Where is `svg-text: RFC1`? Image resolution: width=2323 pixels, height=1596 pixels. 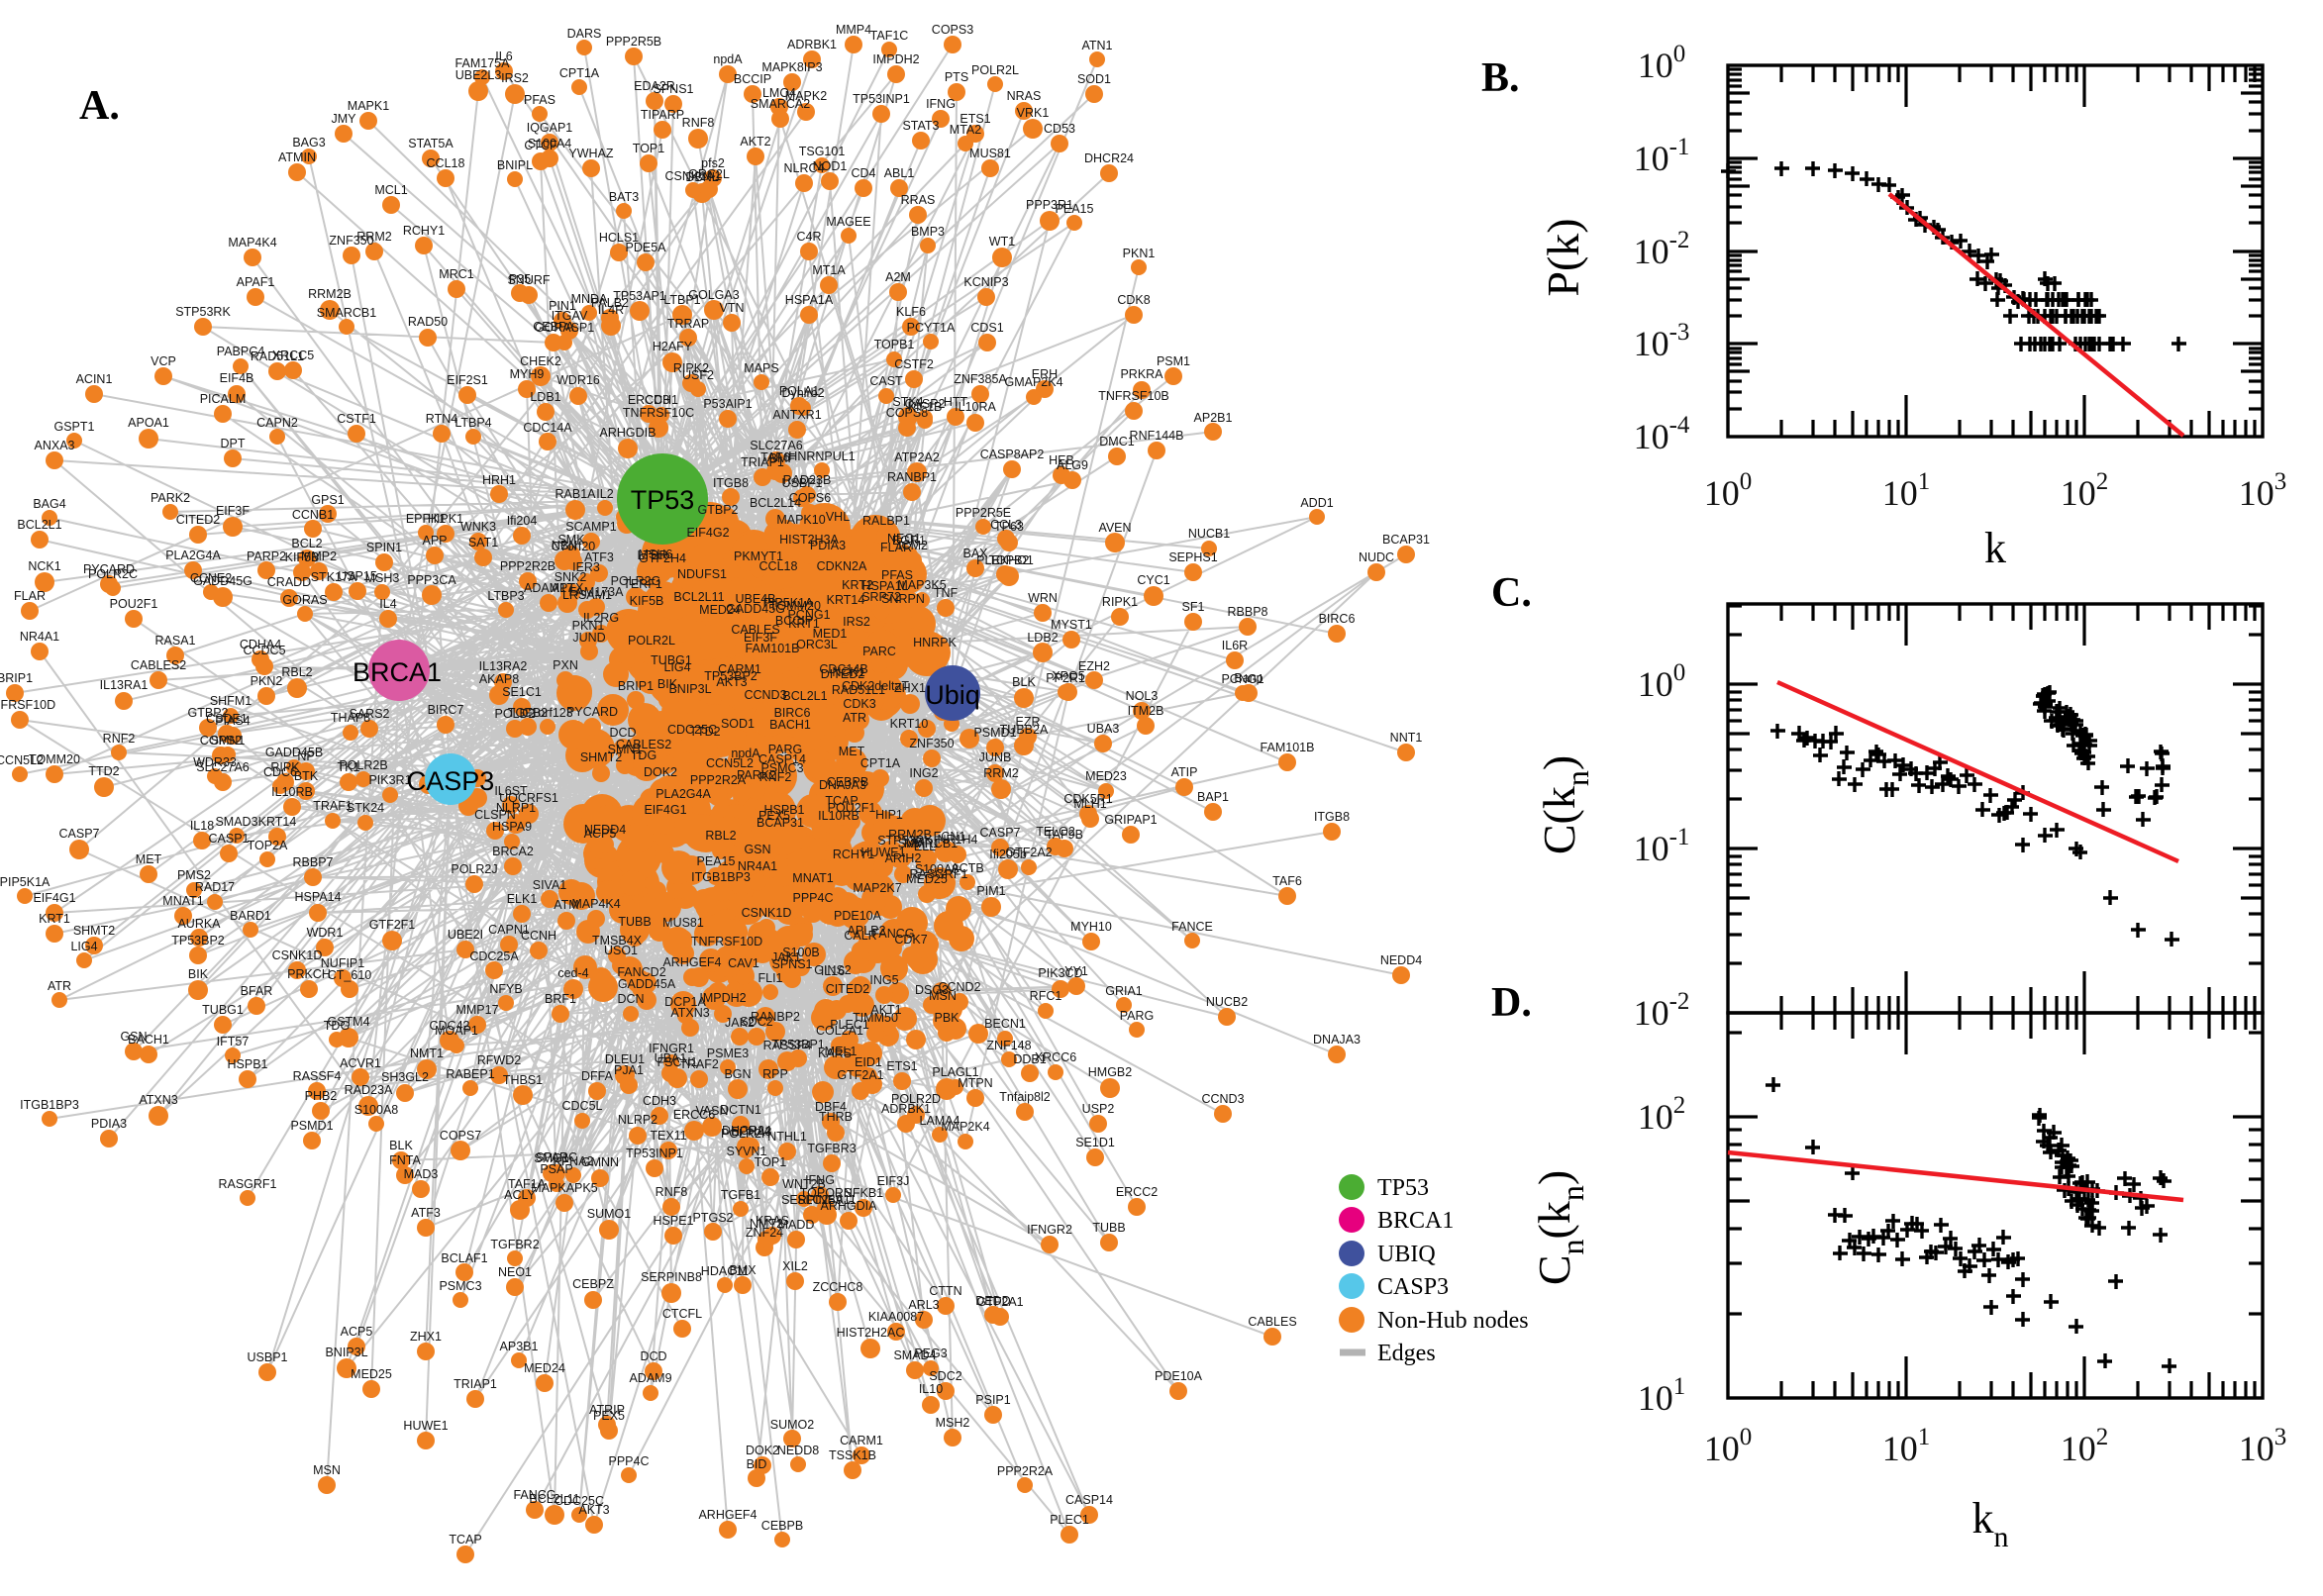 svg-text: RFC1 is located at coordinates (1046, 996).